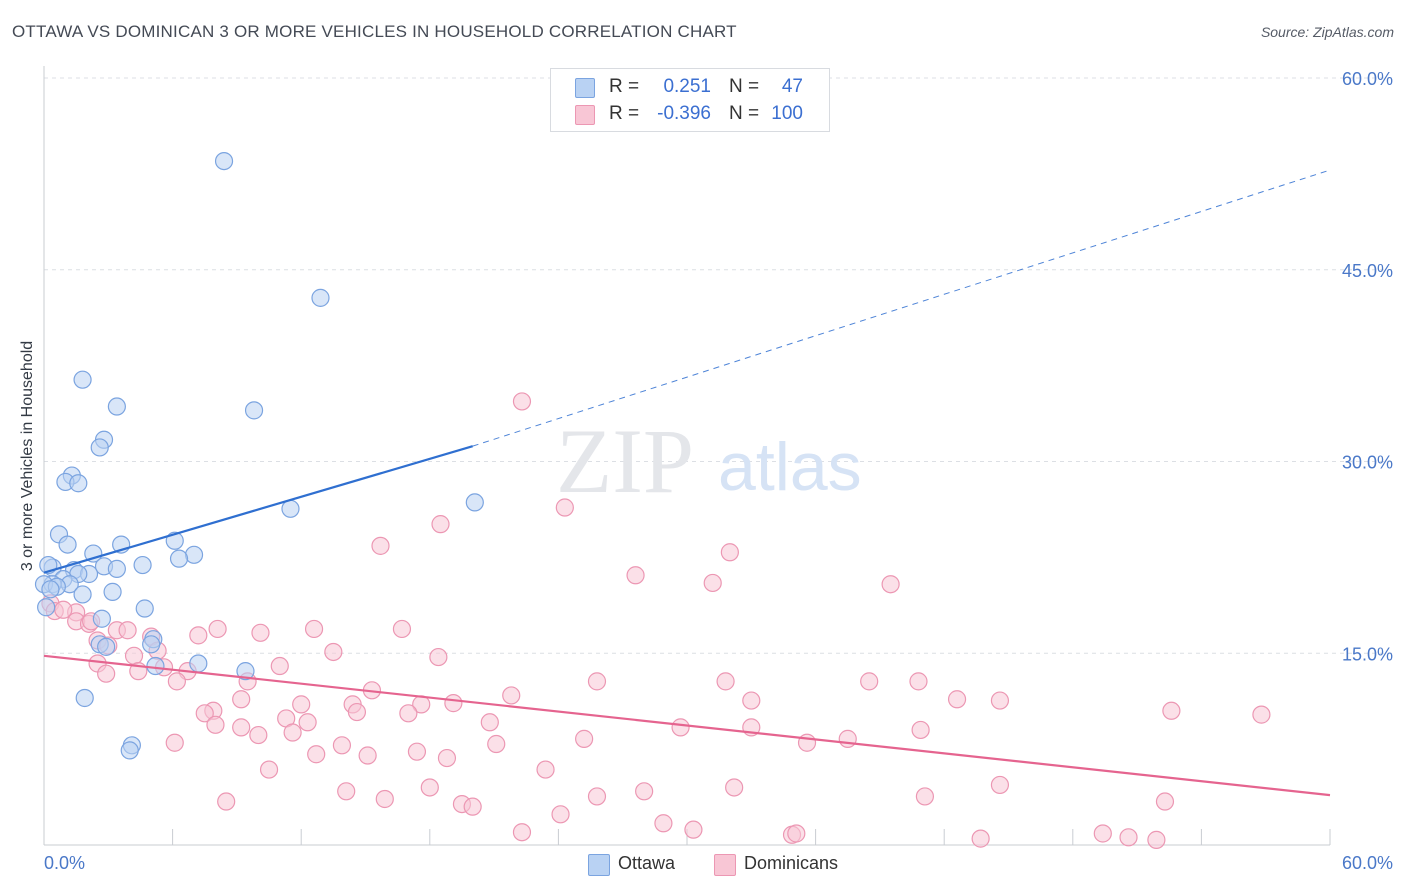  What do you see at coordinates (258, 509) in the screenshot?
I see `ottawa-trend-line` at bounding box center [258, 509].